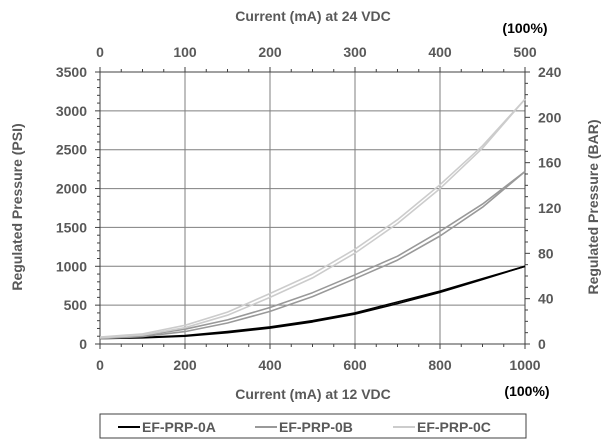 The width and height of the screenshot is (605, 439). Describe the element at coordinates (185, 365) in the screenshot. I see `x-tick-label: 200` at that location.